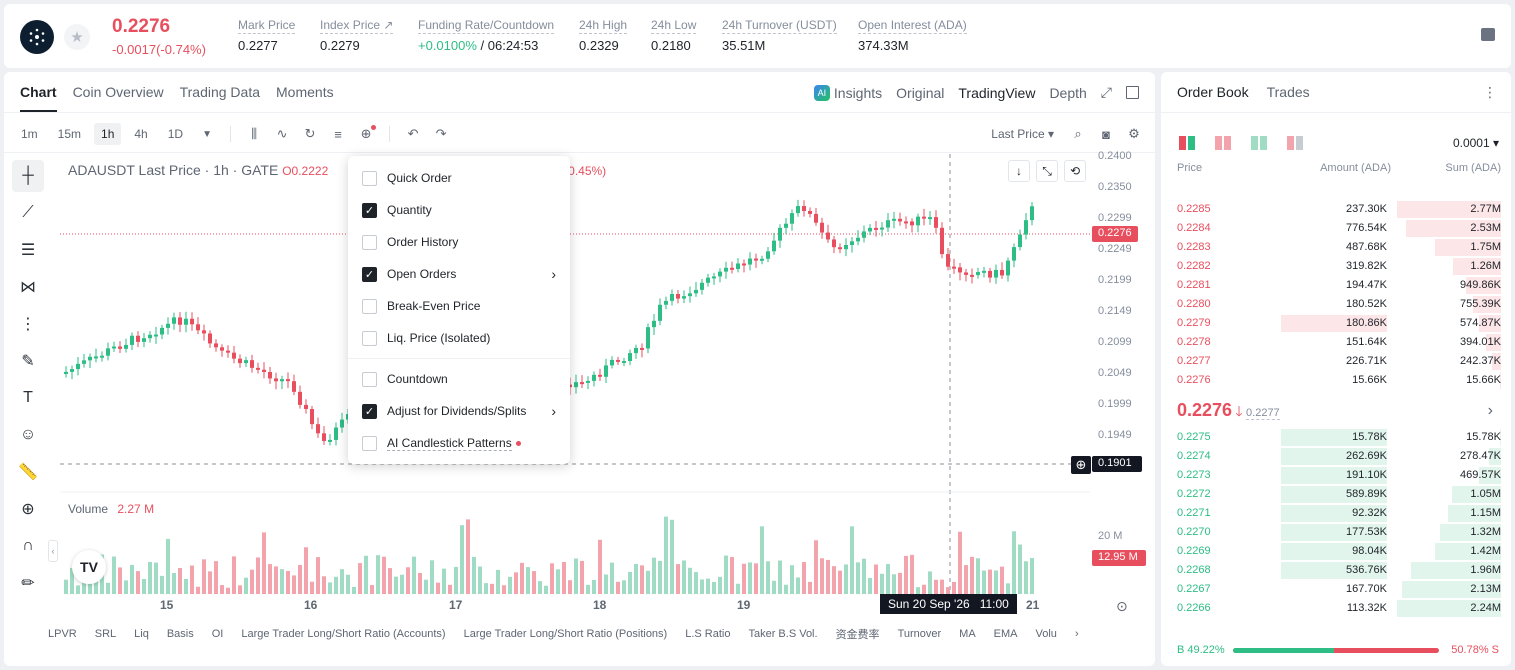 The image size is (1515, 670). What do you see at coordinates (1336, 513) in the screenshot?
I see `bid-row: 0.2271 92.32K 1.15M` at bounding box center [1336, 513].